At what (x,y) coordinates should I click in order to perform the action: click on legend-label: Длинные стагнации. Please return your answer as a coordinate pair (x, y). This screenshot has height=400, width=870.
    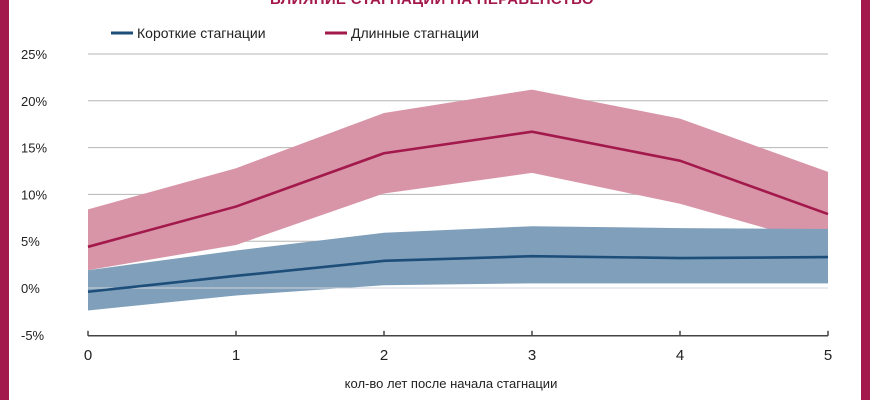
    Looking at the image, I should click on (415, 33).